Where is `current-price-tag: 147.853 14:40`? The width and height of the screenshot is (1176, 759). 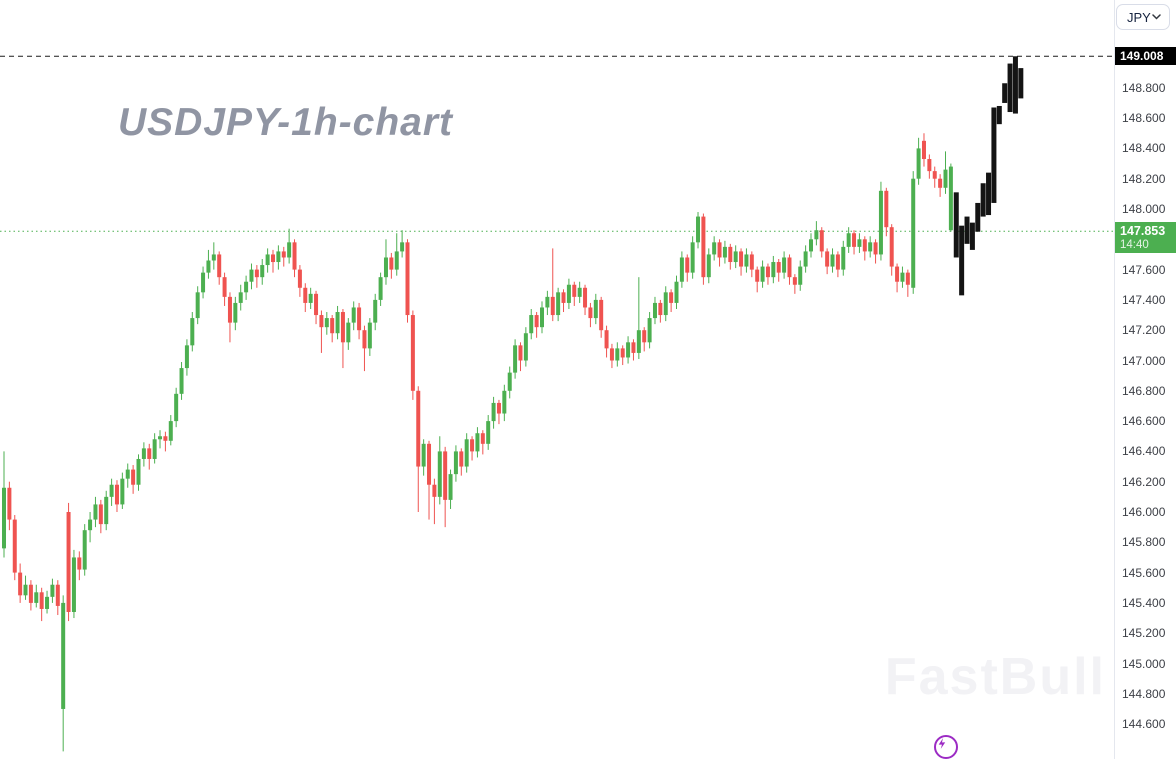
current-price-tag: 147.853 14:40 is located at coordinates (1145, 238).